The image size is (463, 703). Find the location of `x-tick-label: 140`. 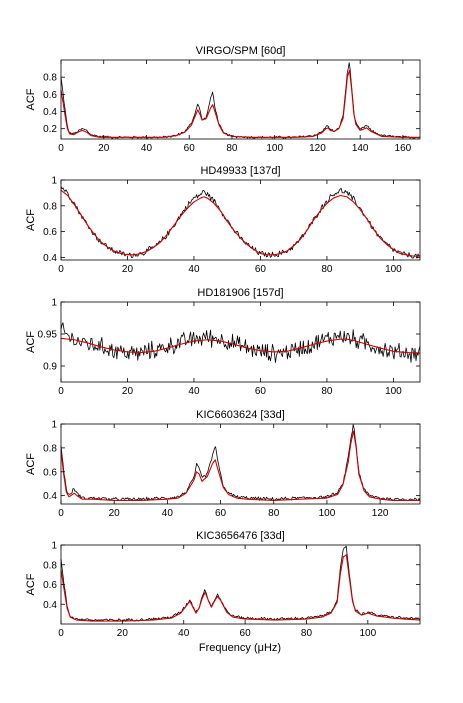

x-tick-label: 140 is located at coordinates (360, 148).